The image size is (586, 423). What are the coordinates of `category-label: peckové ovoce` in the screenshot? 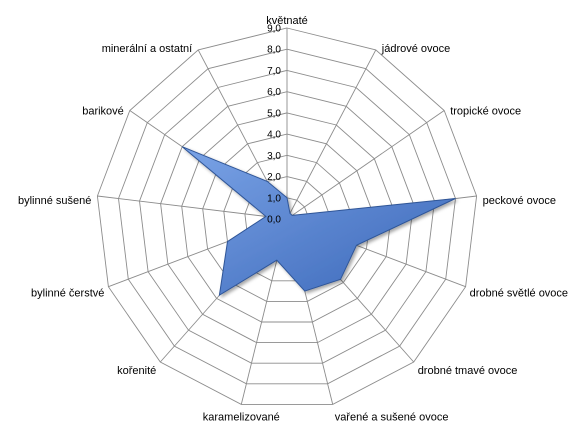 It's located at (519, 201).